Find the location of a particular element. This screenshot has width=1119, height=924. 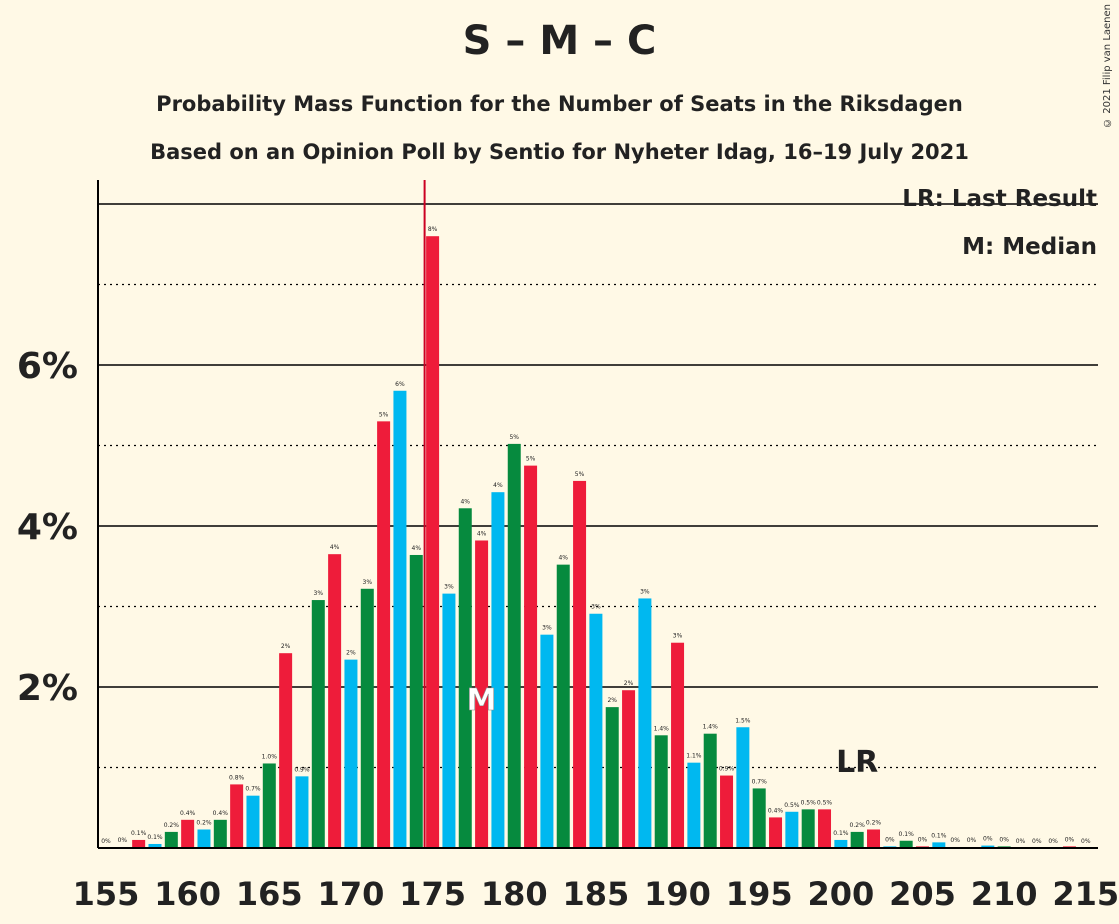

median-marker: M is located at coordinates (482, 700).